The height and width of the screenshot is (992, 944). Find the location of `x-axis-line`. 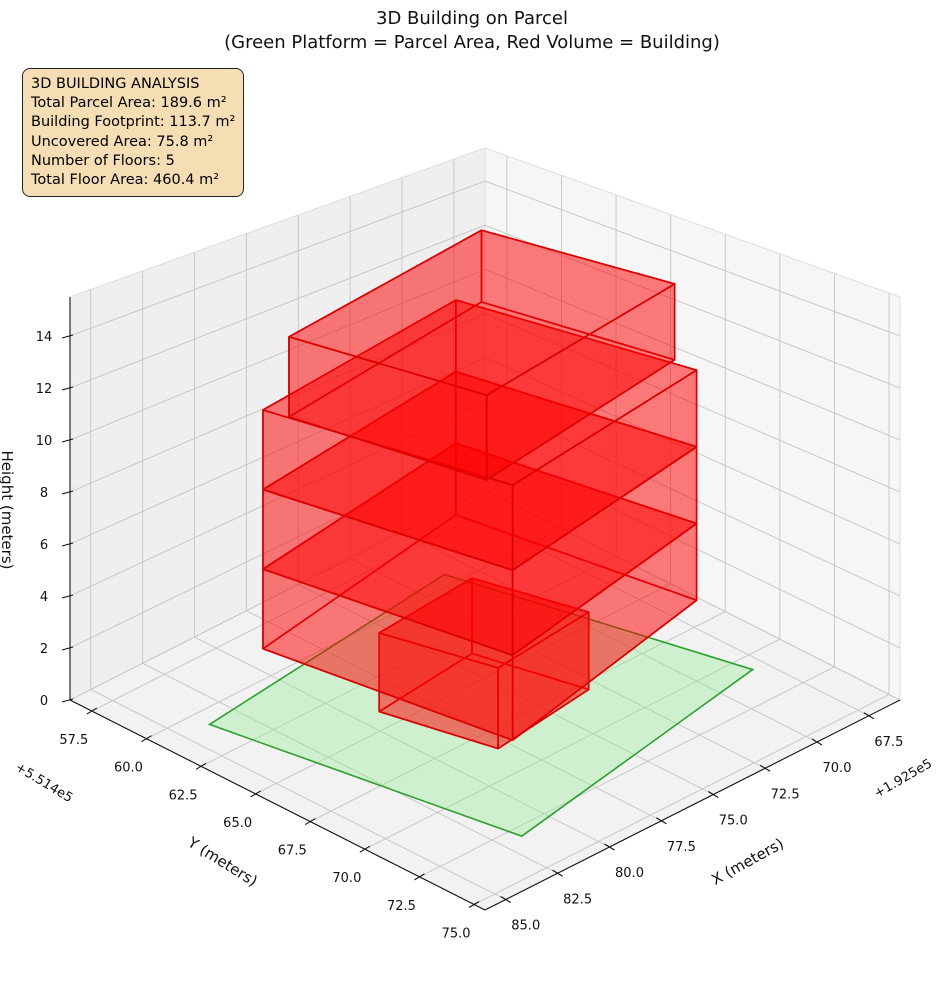

x-axis-line is located at coordinates (692, 805).